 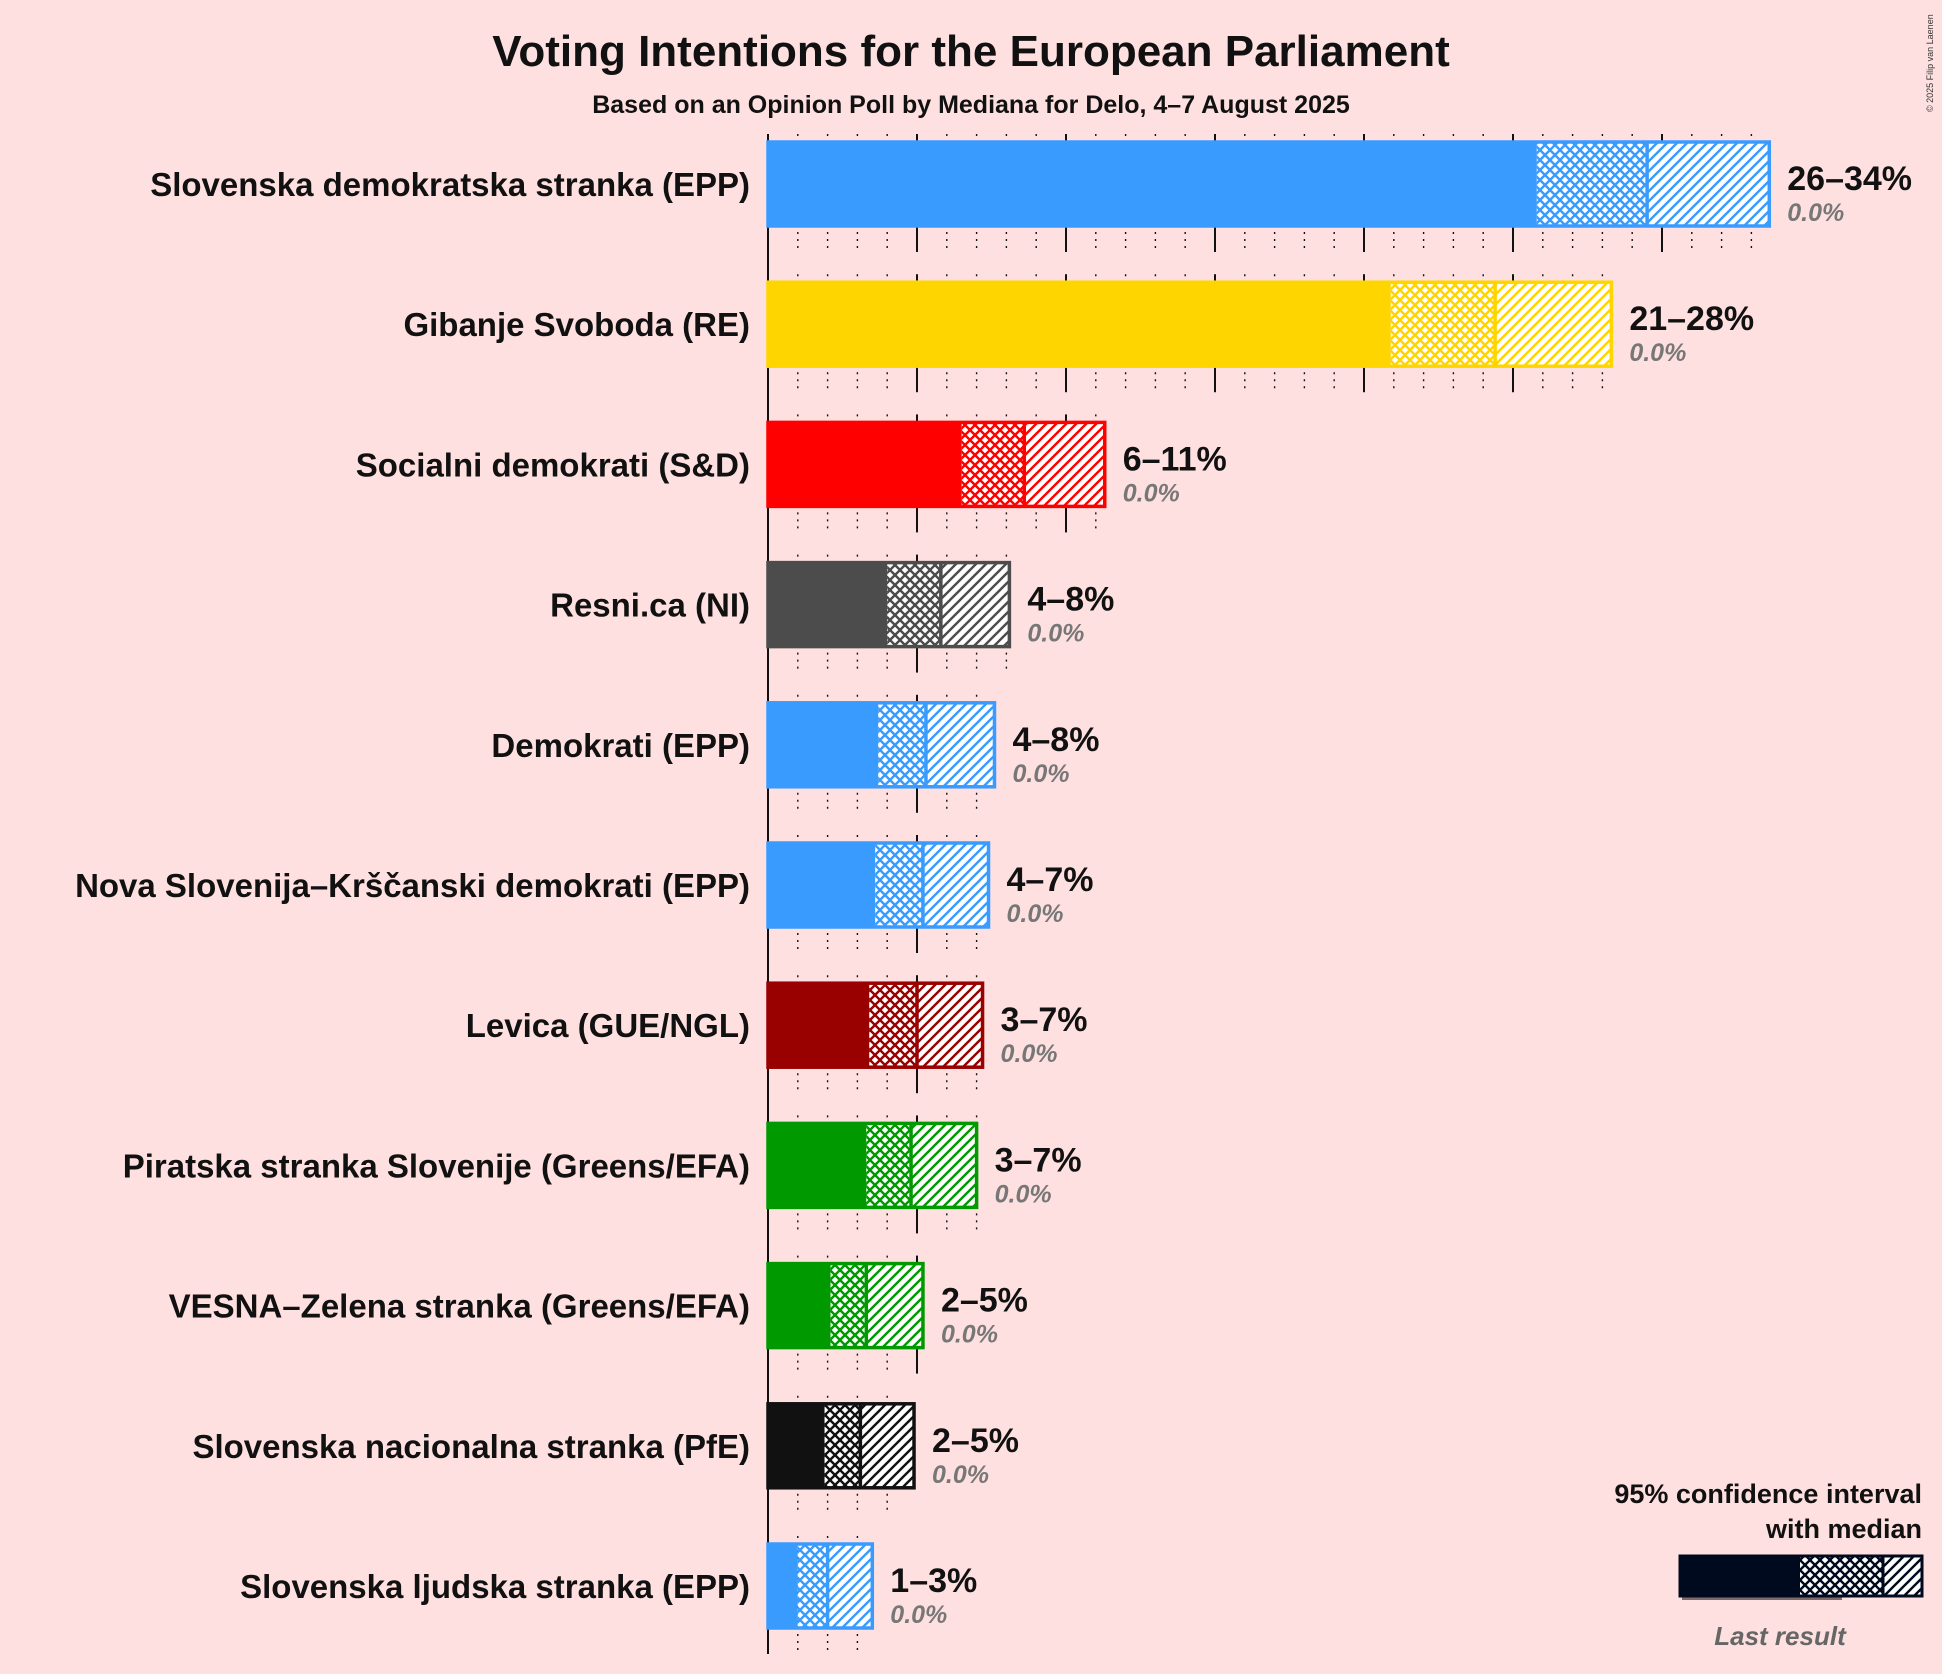 I want to click on party-label: Slovenska ljudska stranka (EPP), so click(x=495, y=1586).